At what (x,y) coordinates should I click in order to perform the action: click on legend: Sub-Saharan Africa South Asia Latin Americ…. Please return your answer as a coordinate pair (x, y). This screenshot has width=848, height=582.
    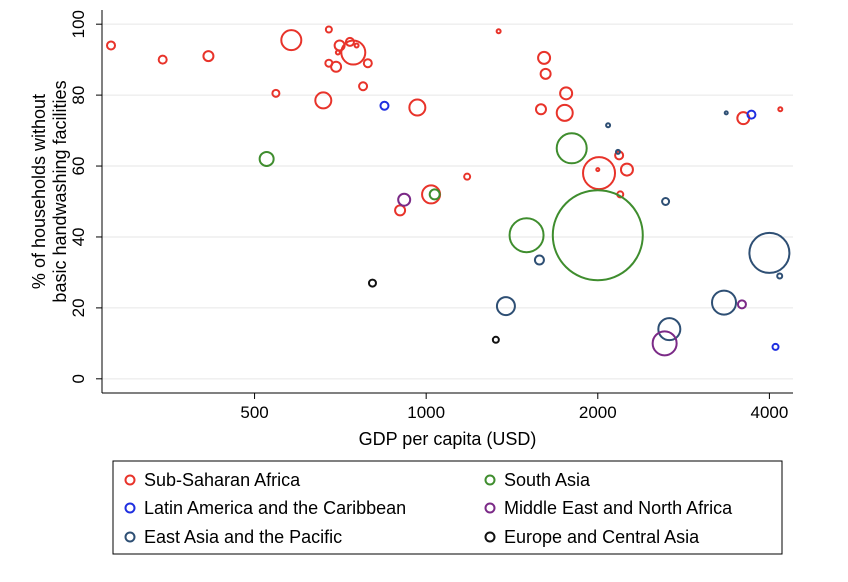
    Looking at the image, I should click on (447, 507).